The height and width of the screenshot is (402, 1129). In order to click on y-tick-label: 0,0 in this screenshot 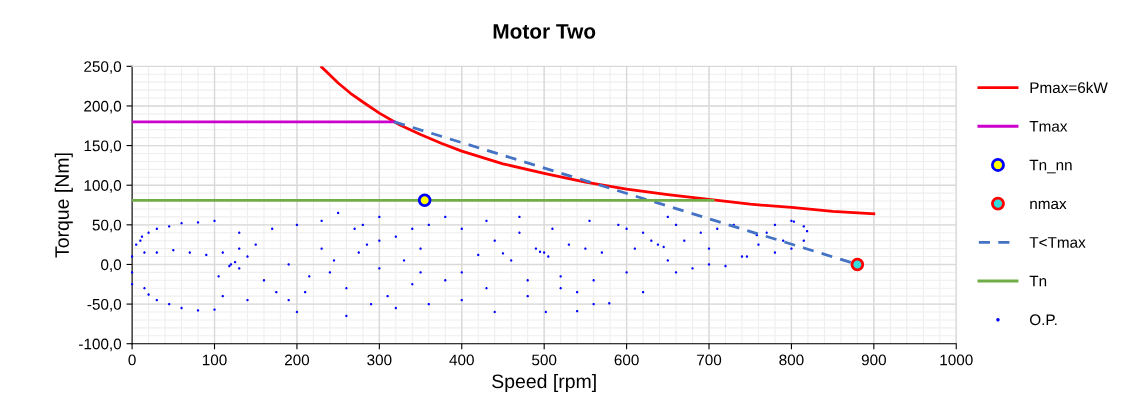, I will do `click(111, 265)`.